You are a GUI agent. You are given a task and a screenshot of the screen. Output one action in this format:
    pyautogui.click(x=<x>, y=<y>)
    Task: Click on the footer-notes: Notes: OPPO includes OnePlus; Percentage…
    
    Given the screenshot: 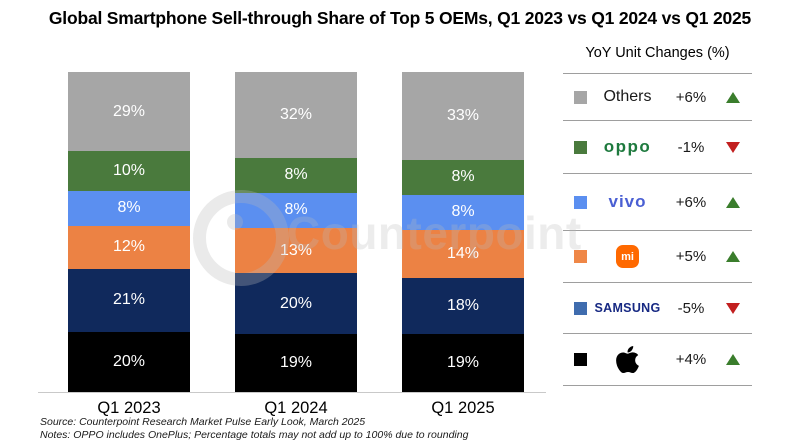 What is the action you would take?
    pyautogui.click(x=254, y=435)
    